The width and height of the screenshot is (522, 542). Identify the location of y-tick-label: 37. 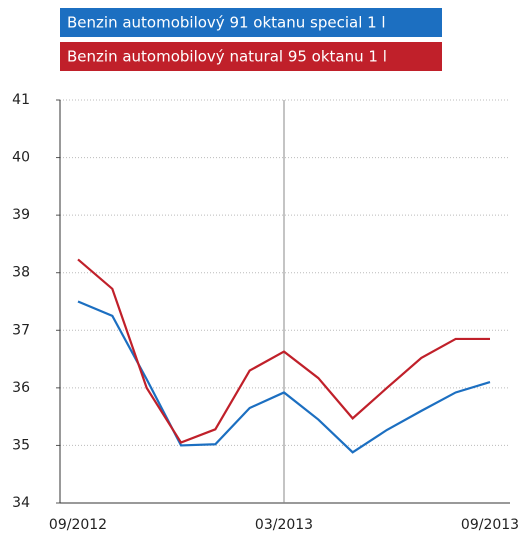
(21, 330).